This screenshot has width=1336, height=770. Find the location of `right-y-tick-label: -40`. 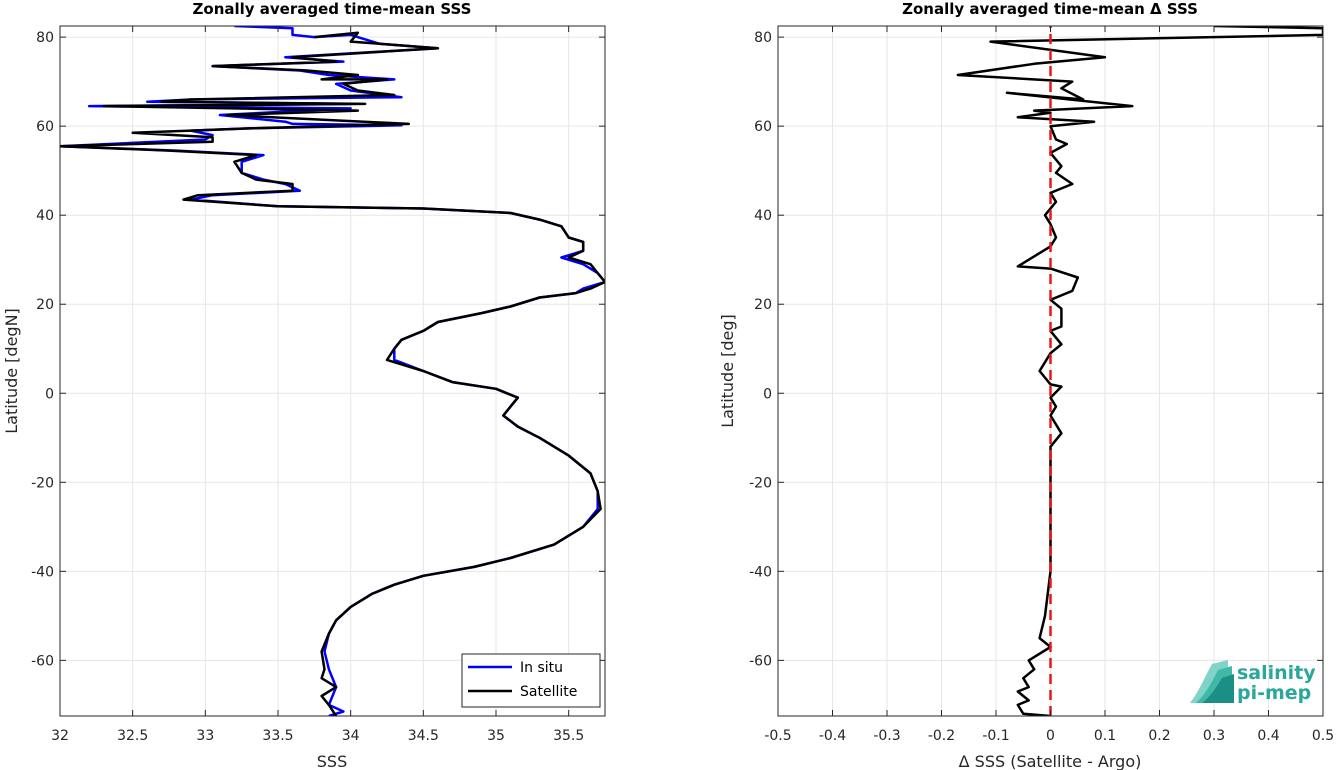

right-y-tick-label: -40 is located at coordinates (760, 572).